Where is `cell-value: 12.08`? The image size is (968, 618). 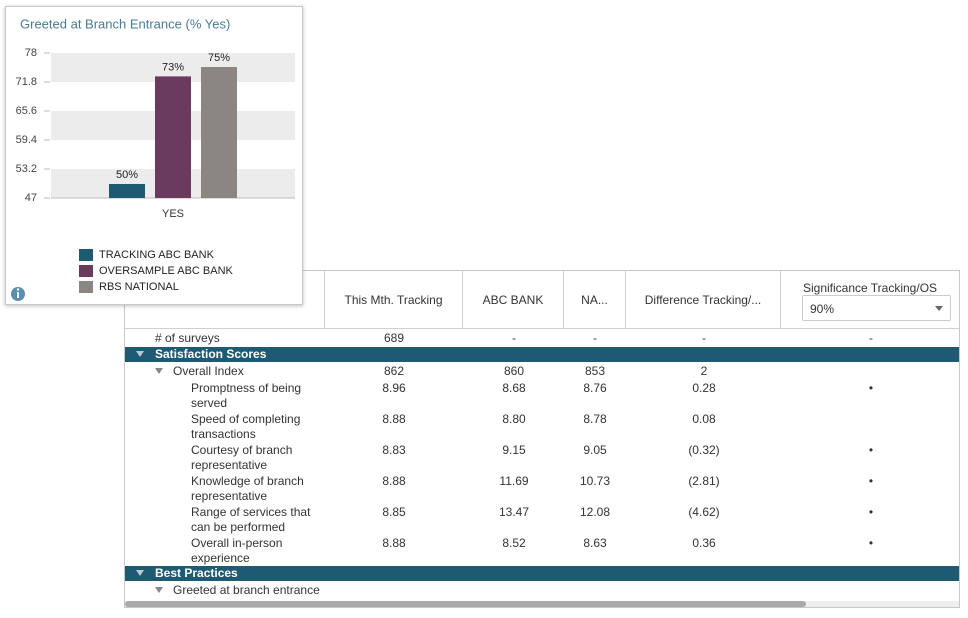 cell-value: 12.08 is located at coordinates (595, 512).